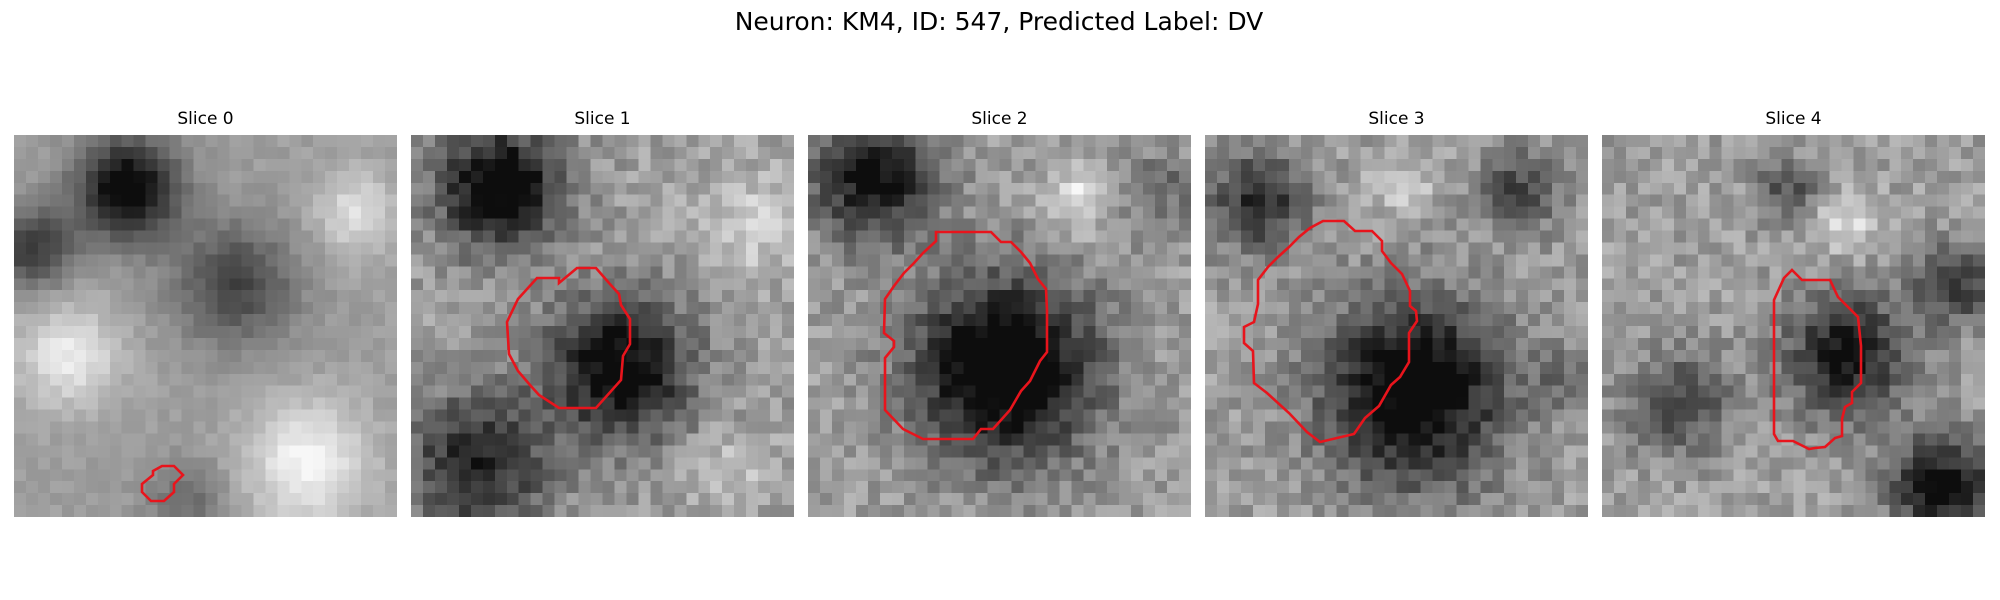  I want to click on slice-0-image, so click(205, 326).